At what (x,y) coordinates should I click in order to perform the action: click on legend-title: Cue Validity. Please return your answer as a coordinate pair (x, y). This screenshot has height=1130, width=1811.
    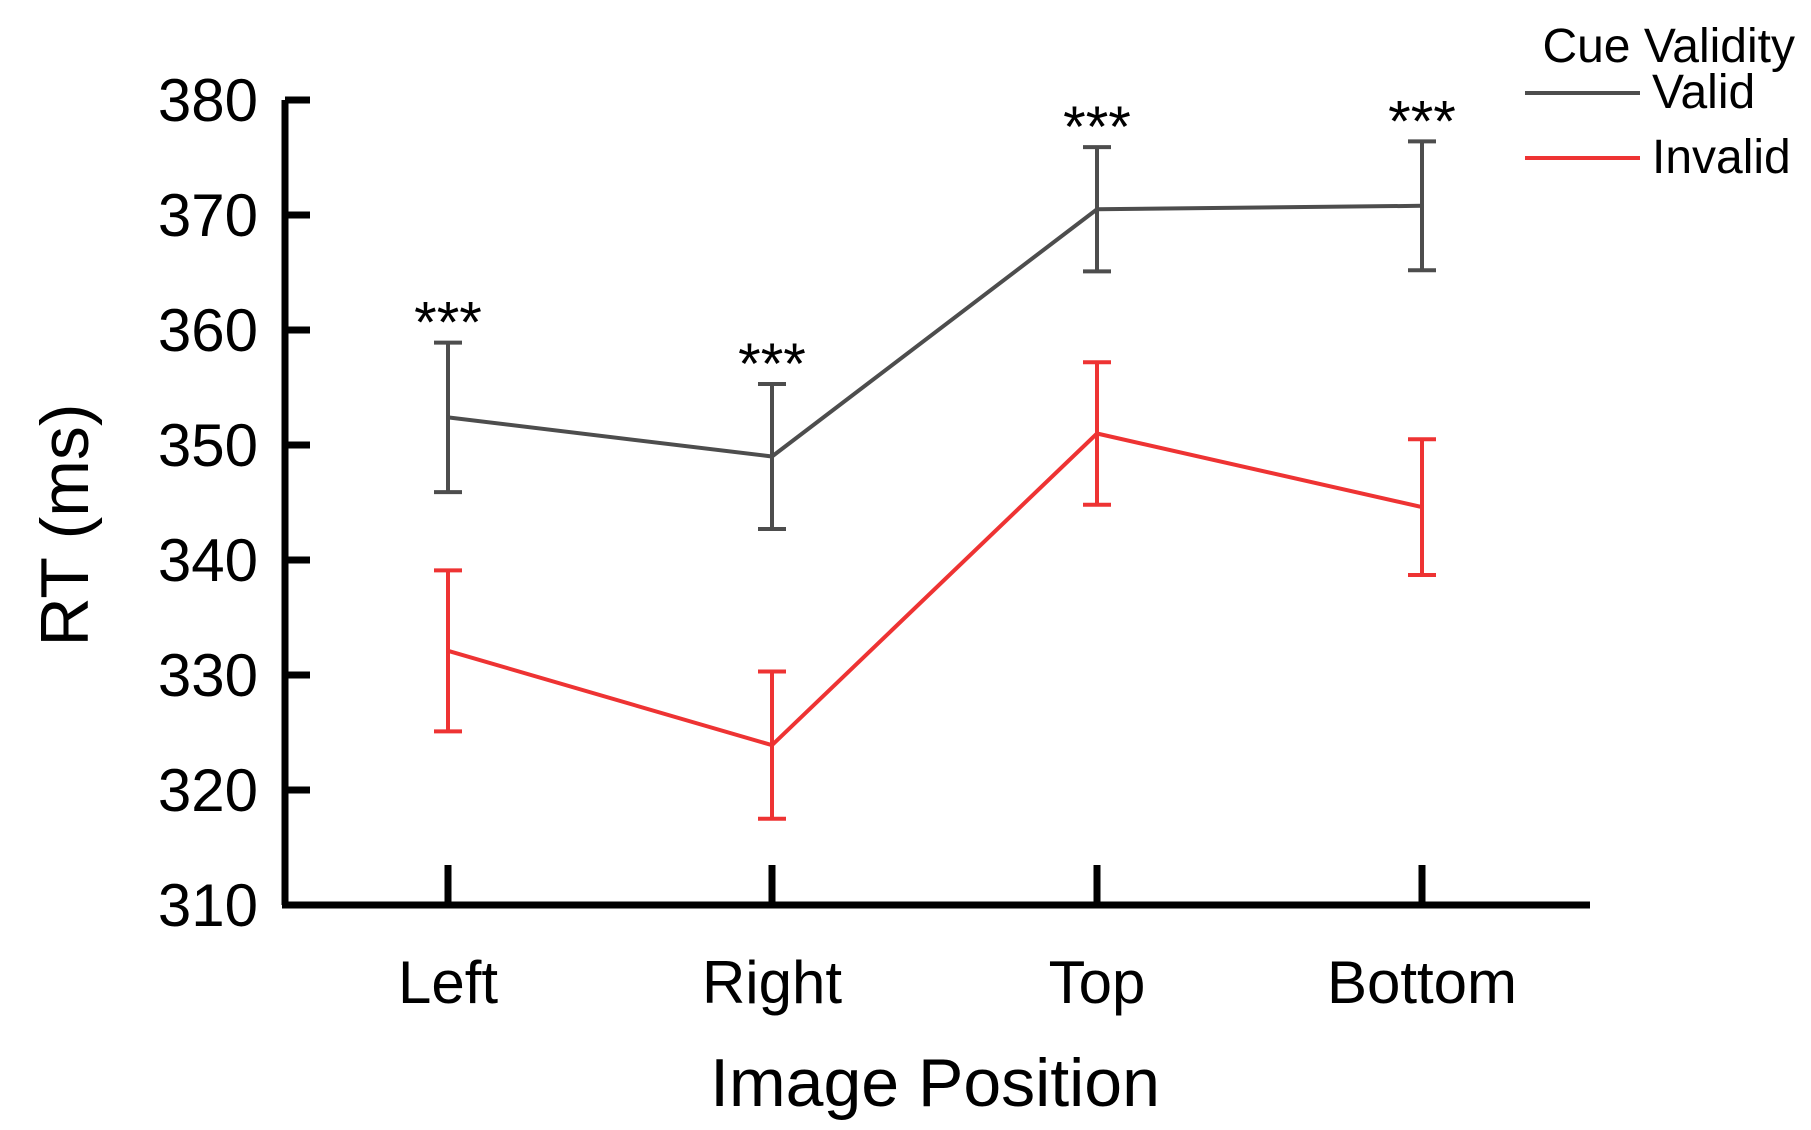
    Looking at the image, I should click on (1668, 46).